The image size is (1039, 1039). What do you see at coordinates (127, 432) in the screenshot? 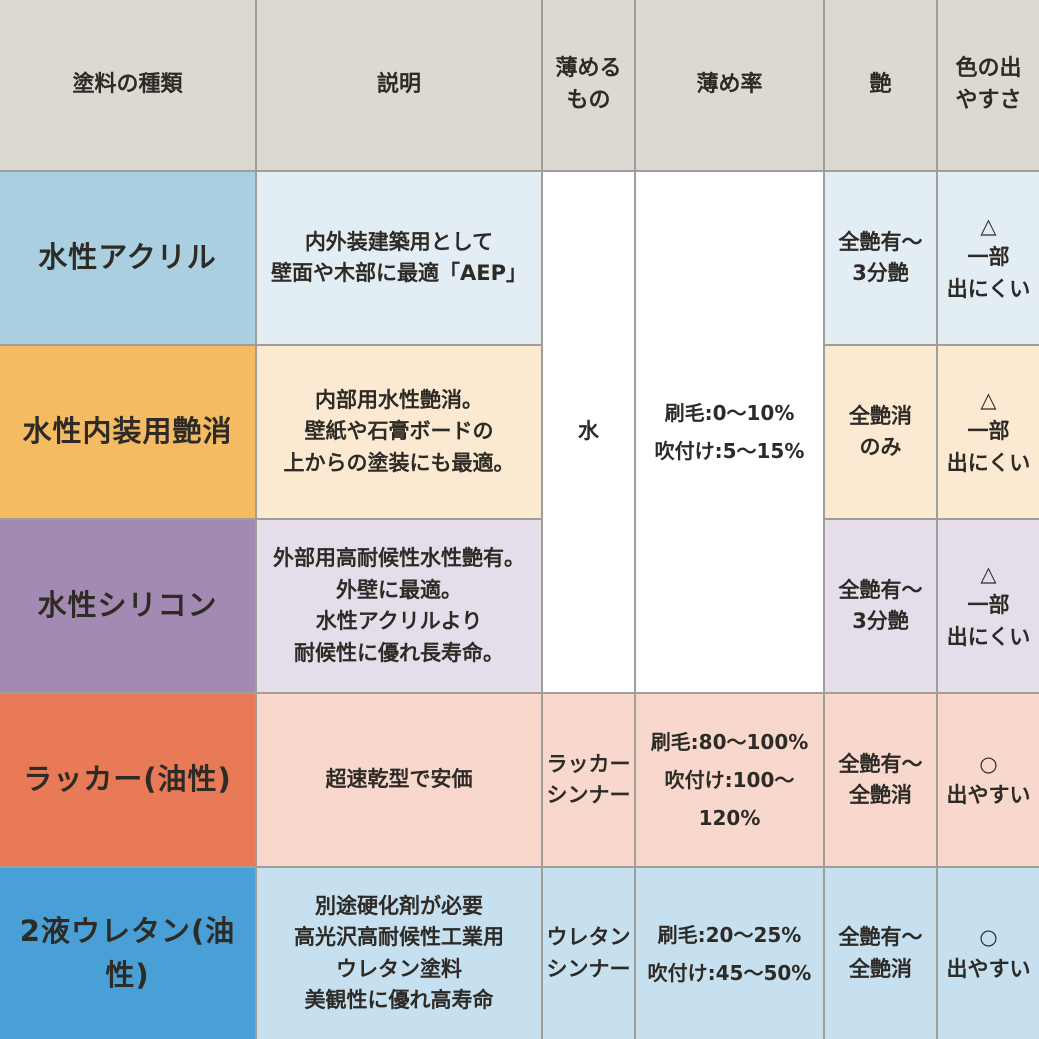
I see `row-name-suisei-naisou-tsuyakeshi: 水性内装用艶消` at bounding box center [127, 432].